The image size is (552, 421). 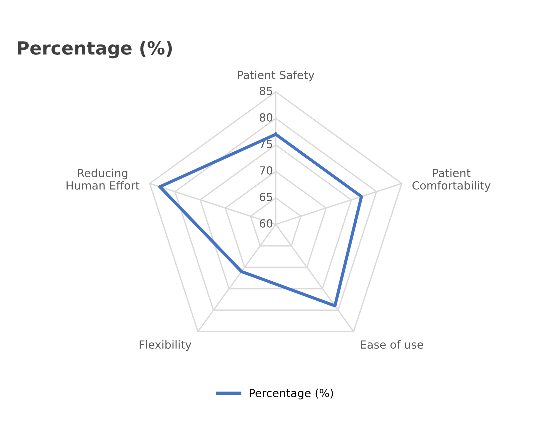 What do you see at coordinates (266, 223) in the screenshot?
I see `y-tick-label: 60` at bounding box center [266, 223].